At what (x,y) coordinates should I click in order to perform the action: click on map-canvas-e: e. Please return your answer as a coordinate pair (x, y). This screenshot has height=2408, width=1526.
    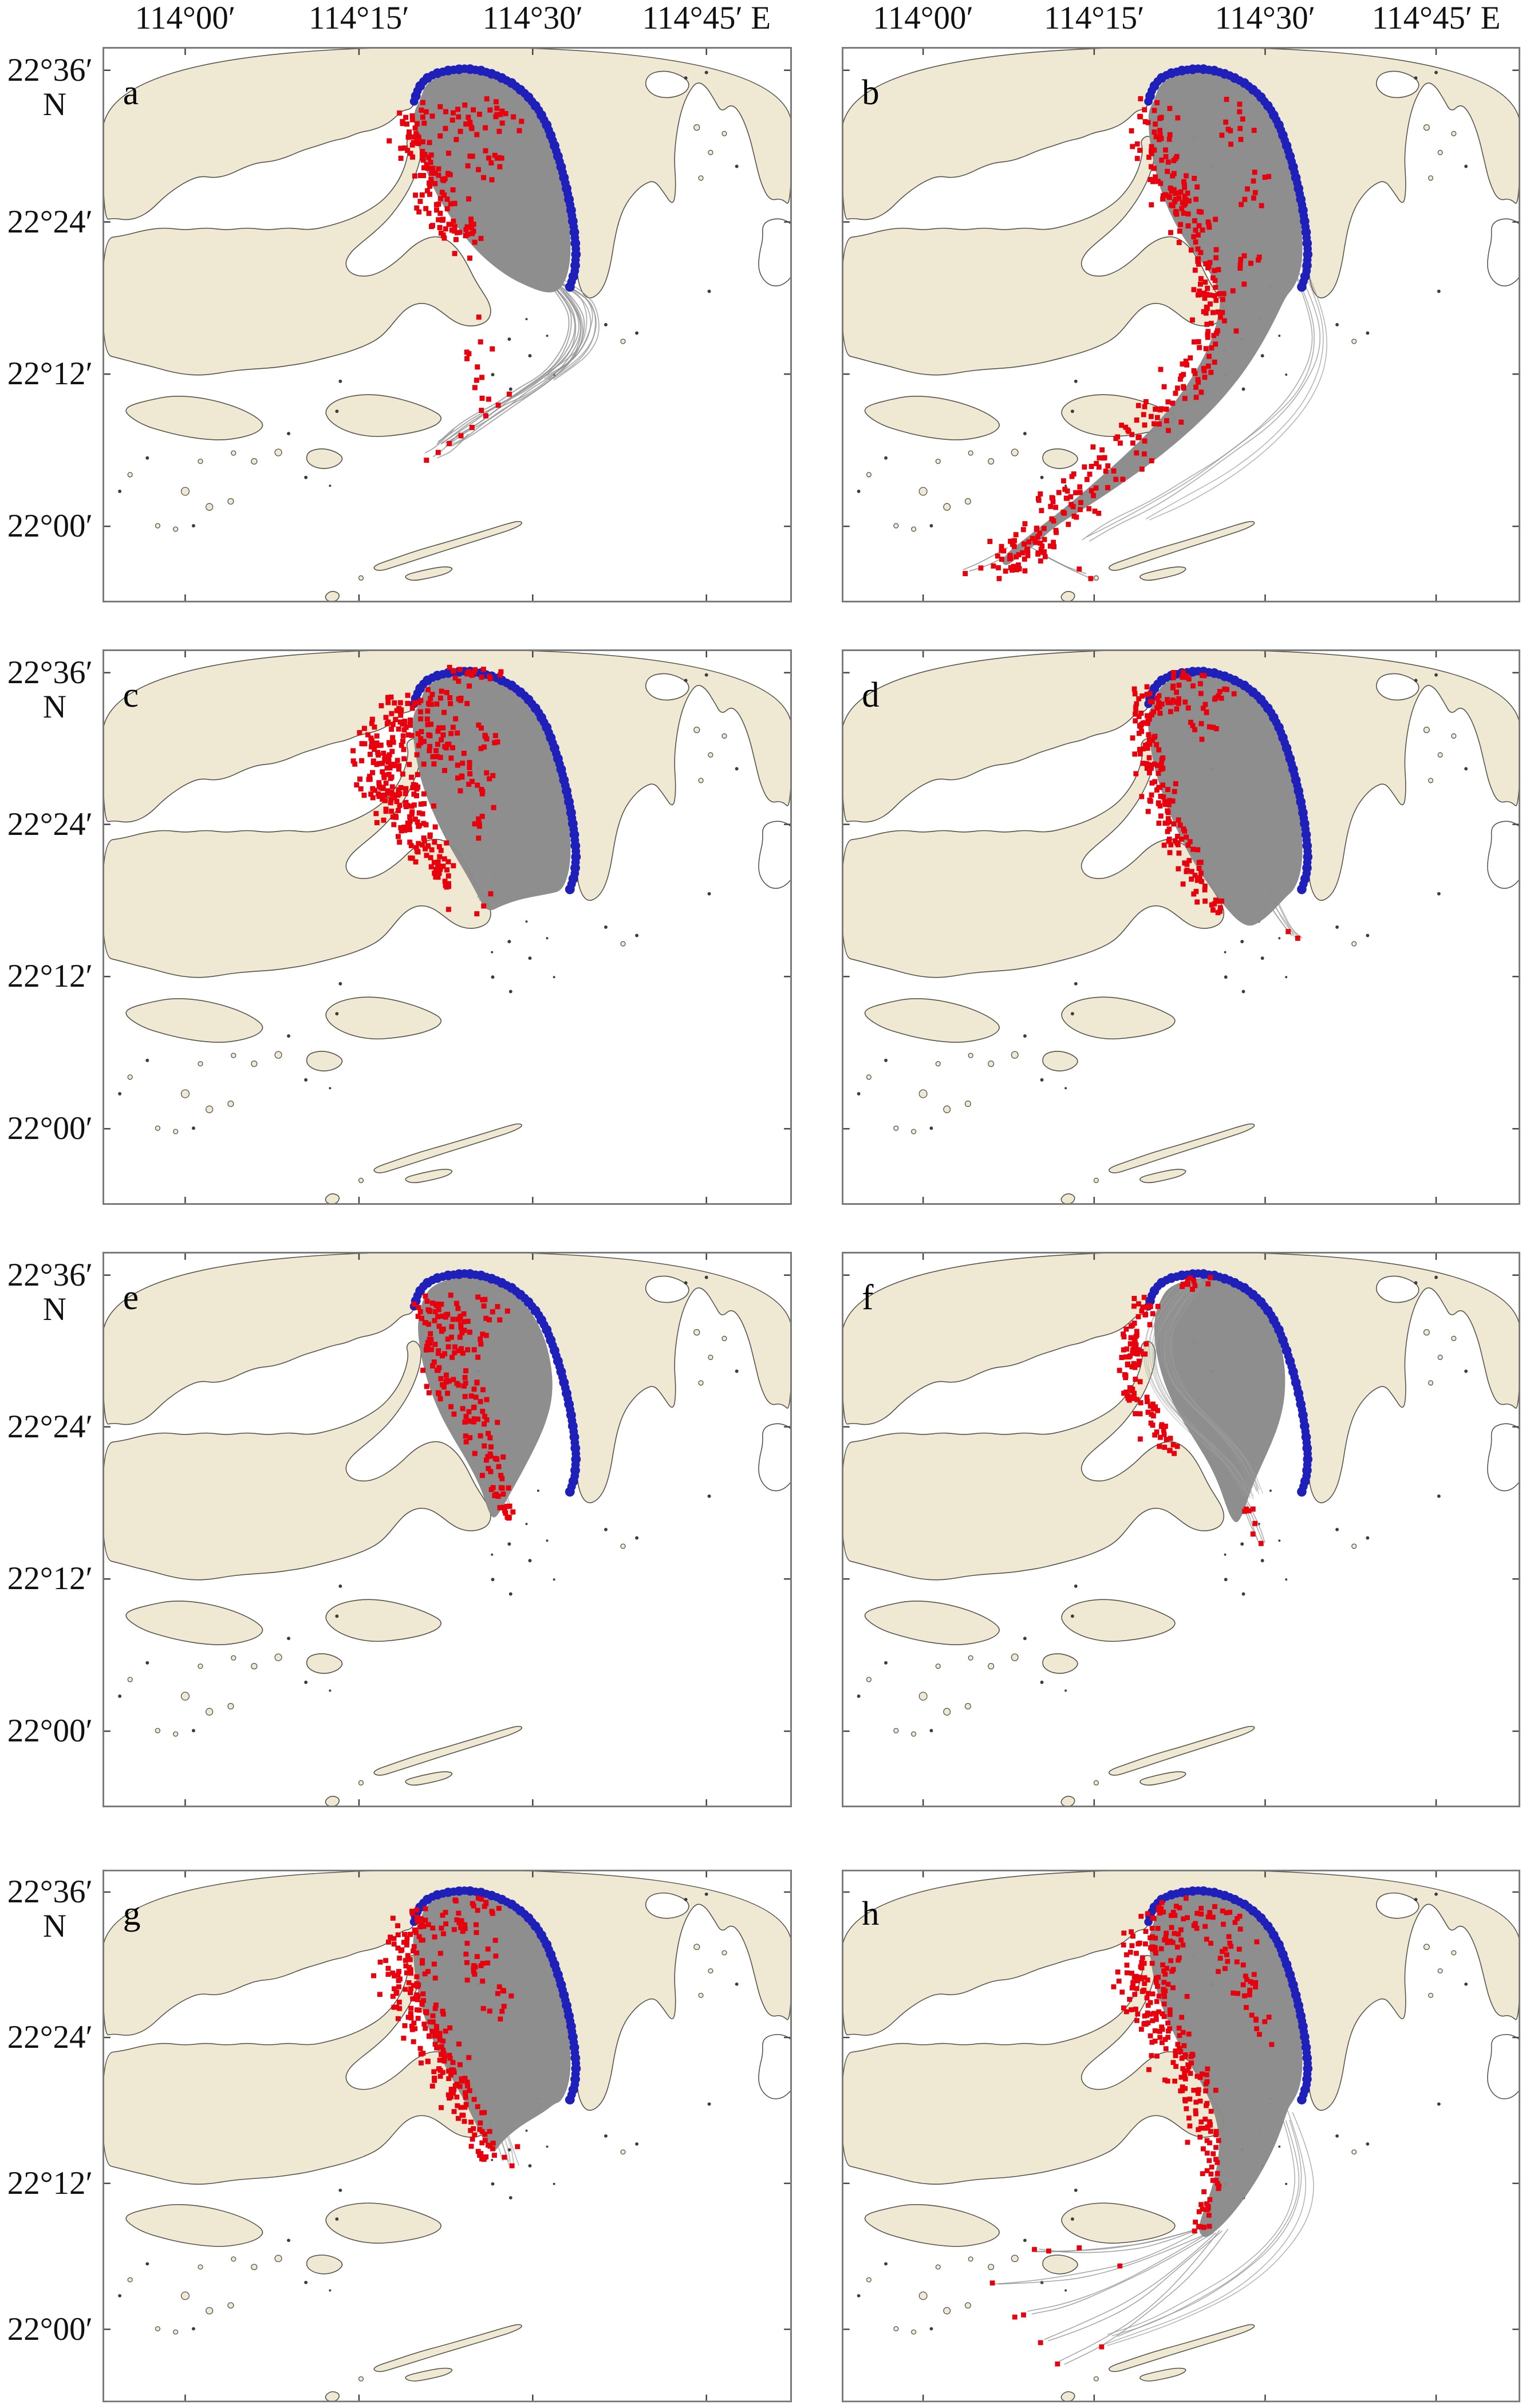
    Looking at the image, I should click on (447, 1530).